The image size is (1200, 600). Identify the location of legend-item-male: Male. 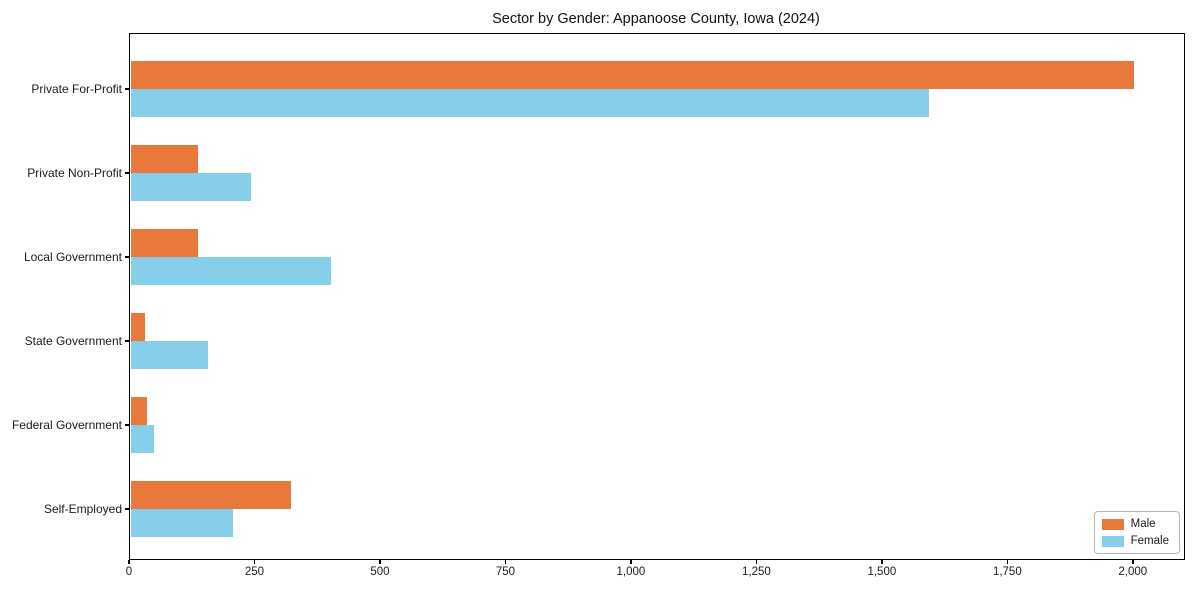
(1135, 524).